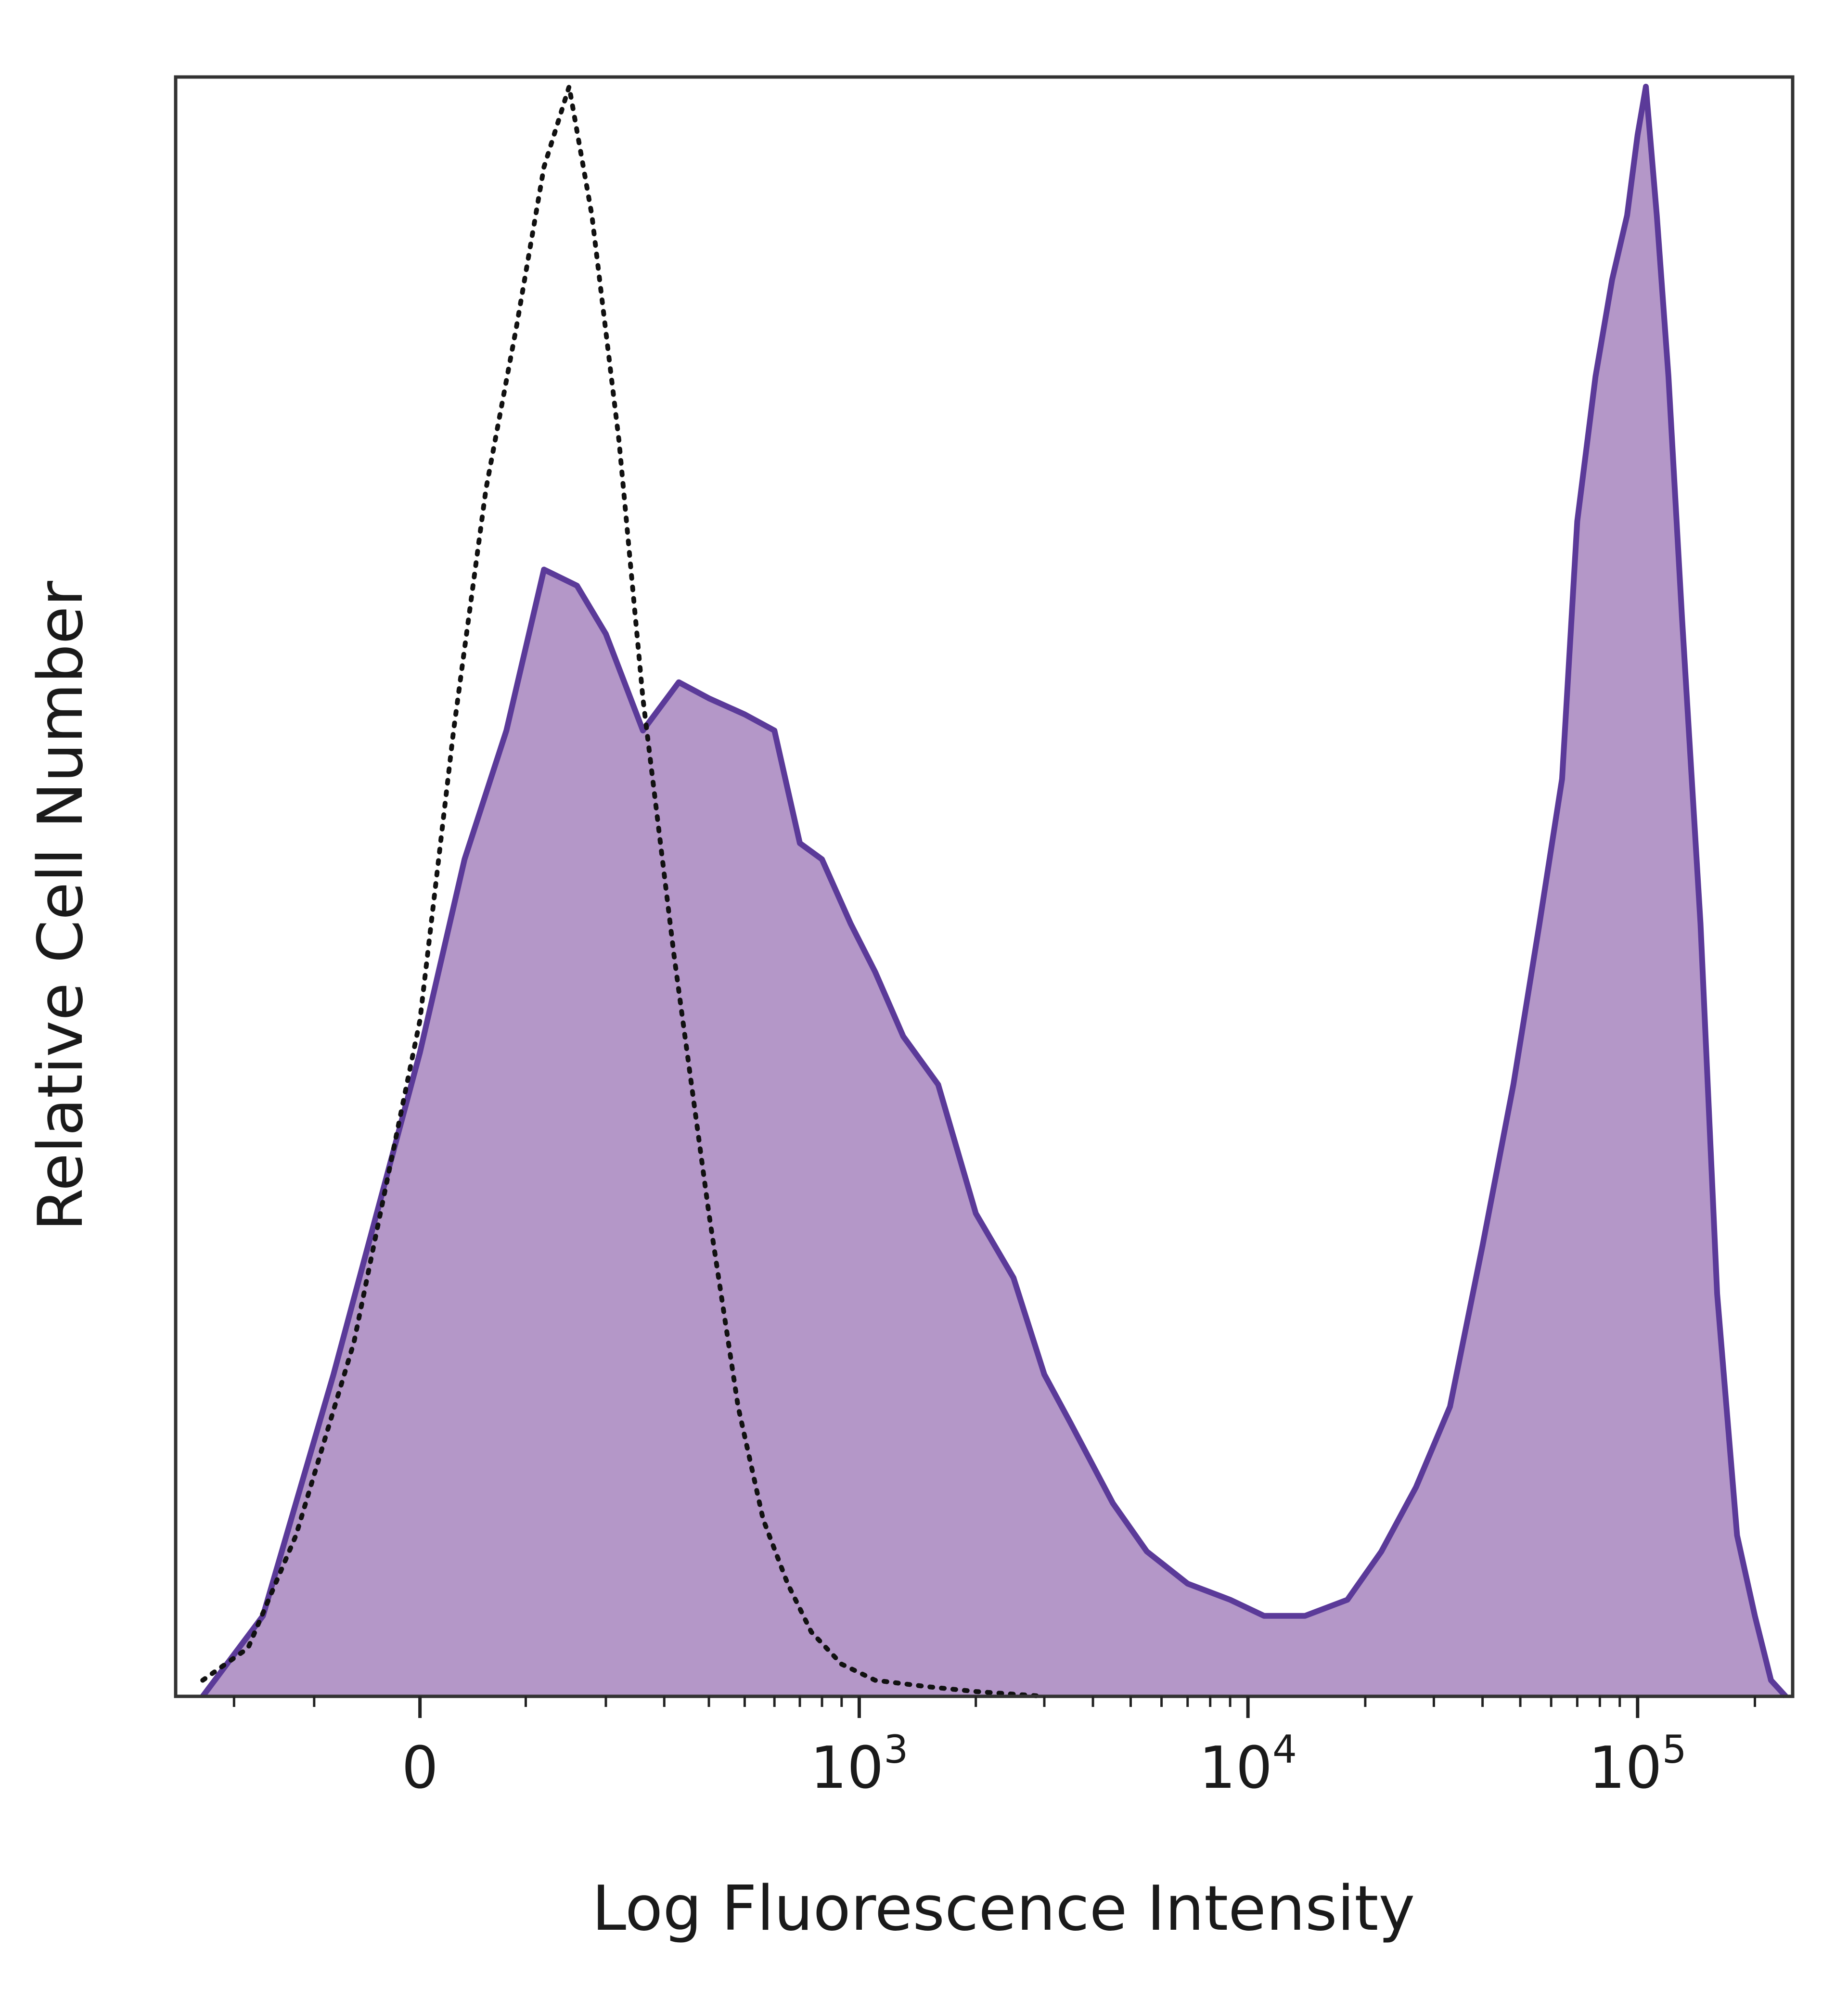 Image resolution: width=1848 pixels, height=2000 pixels. I want to click on x-axis-title: Log Fluorescence Intensity, so click(1003, 1909).